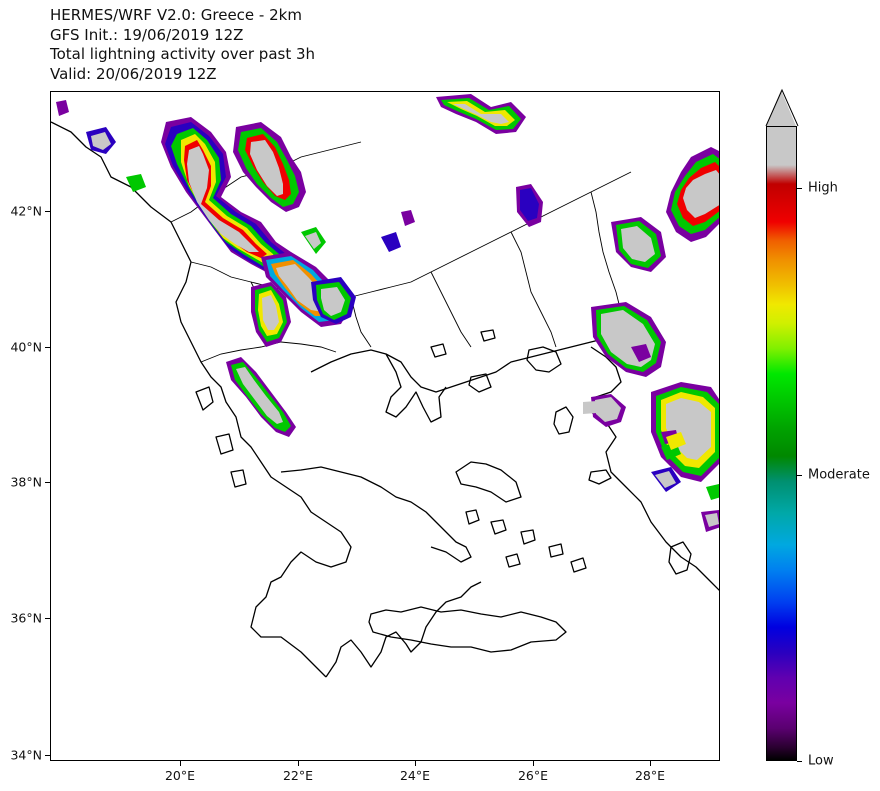 This screenshot has height=791, width=880. Describe the element at coordinates (481, 114) in the screenshot. I see `lightning-cluster-n-aegean` at that location.